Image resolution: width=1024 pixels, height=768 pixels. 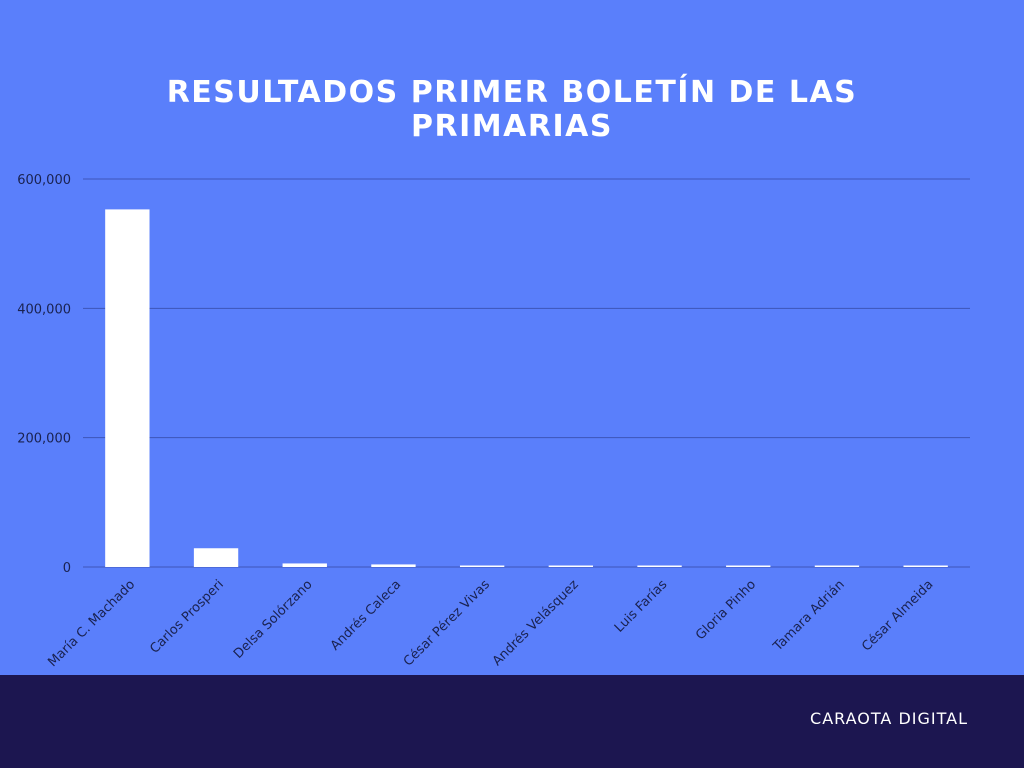 I want to click on x-tick-label: Gloria Pinho, so click(x=726, y=610).